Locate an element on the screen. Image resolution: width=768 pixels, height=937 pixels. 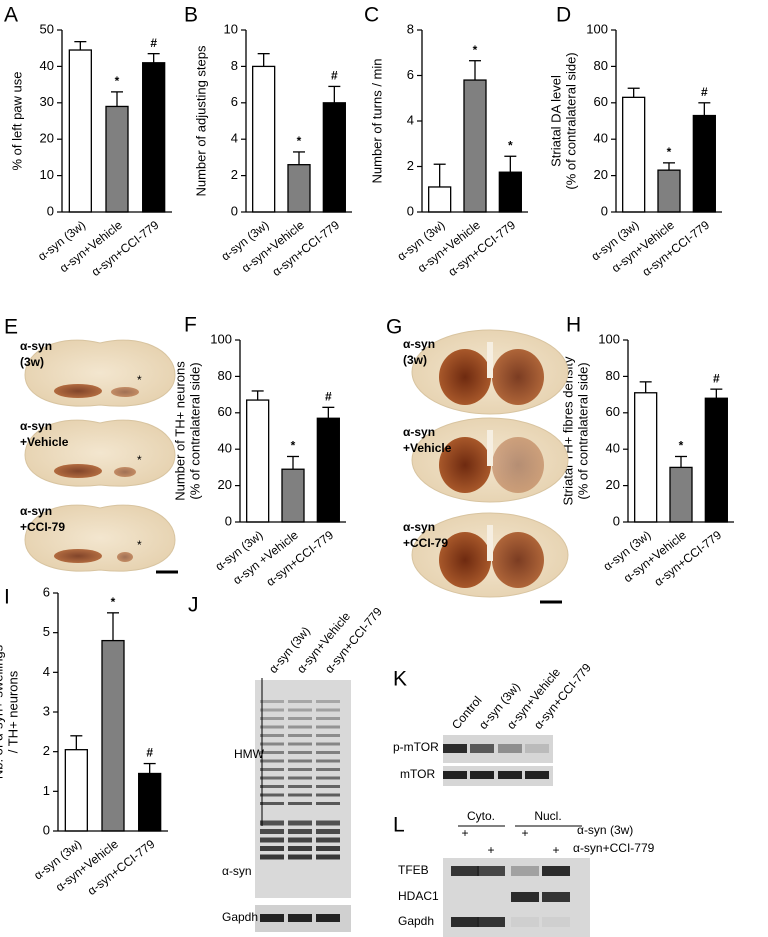
panel-letter: H is located at coordinates (573, 325).